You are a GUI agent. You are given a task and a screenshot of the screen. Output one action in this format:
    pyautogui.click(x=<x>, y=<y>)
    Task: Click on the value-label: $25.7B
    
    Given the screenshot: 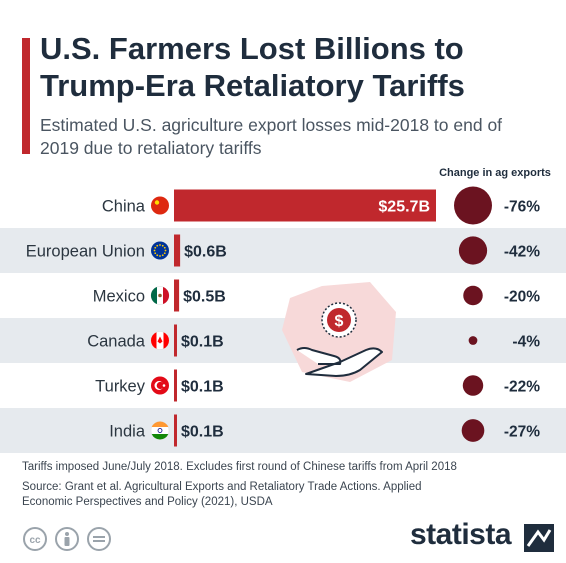 What is the action you would take?
    pyautogui.click(x=404, y=207)
    